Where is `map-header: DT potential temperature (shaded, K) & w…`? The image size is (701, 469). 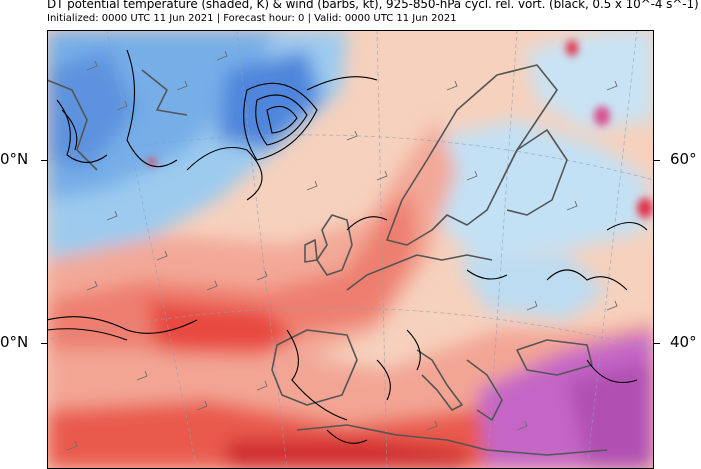 map-header: DT potential temperature (shaded, K) & w… is located at coordinates (374, 15).